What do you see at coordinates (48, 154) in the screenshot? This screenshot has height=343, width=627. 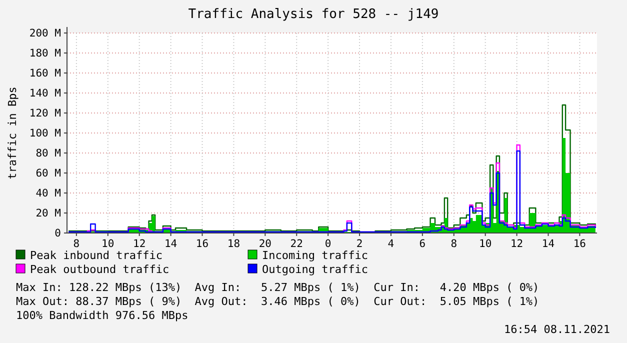 I see `y-tick-label: 80 M` at bounding box center [48, 154].